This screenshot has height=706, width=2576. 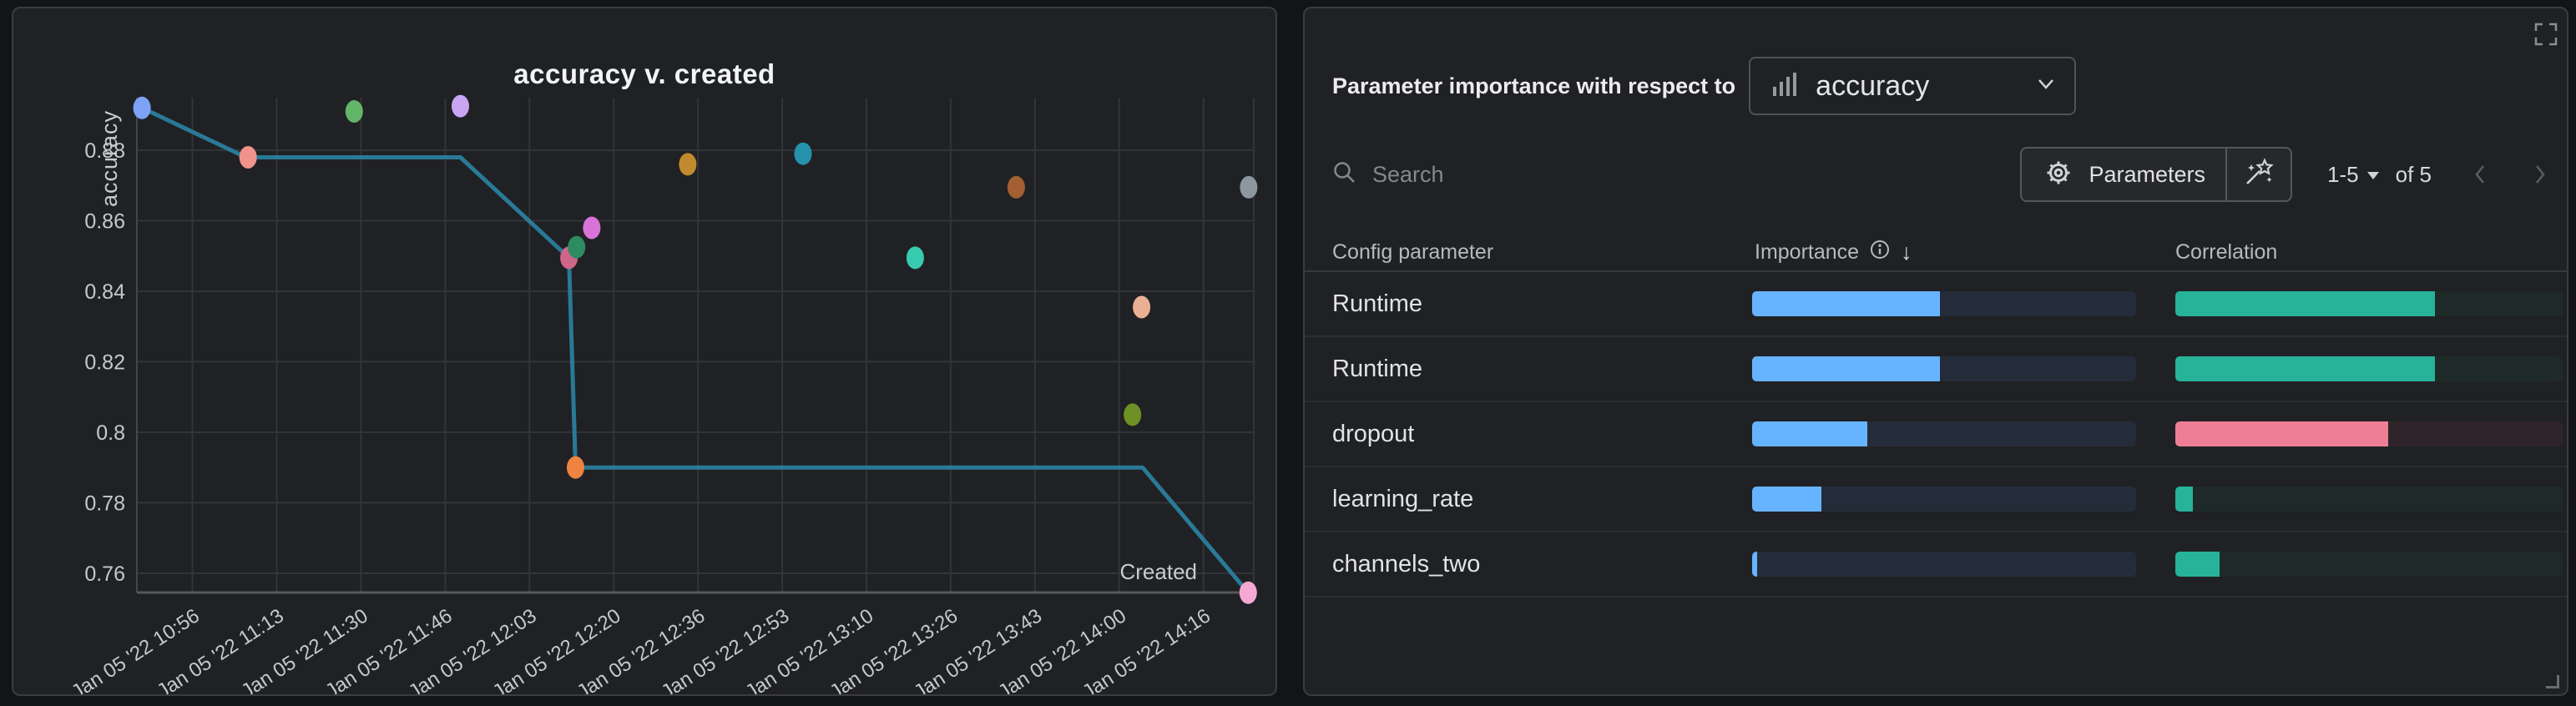 What do you see at coordinates (104, 222) in the screenshot?
I see `y-tick-label: 0.86` at bounding box center [104, 222].